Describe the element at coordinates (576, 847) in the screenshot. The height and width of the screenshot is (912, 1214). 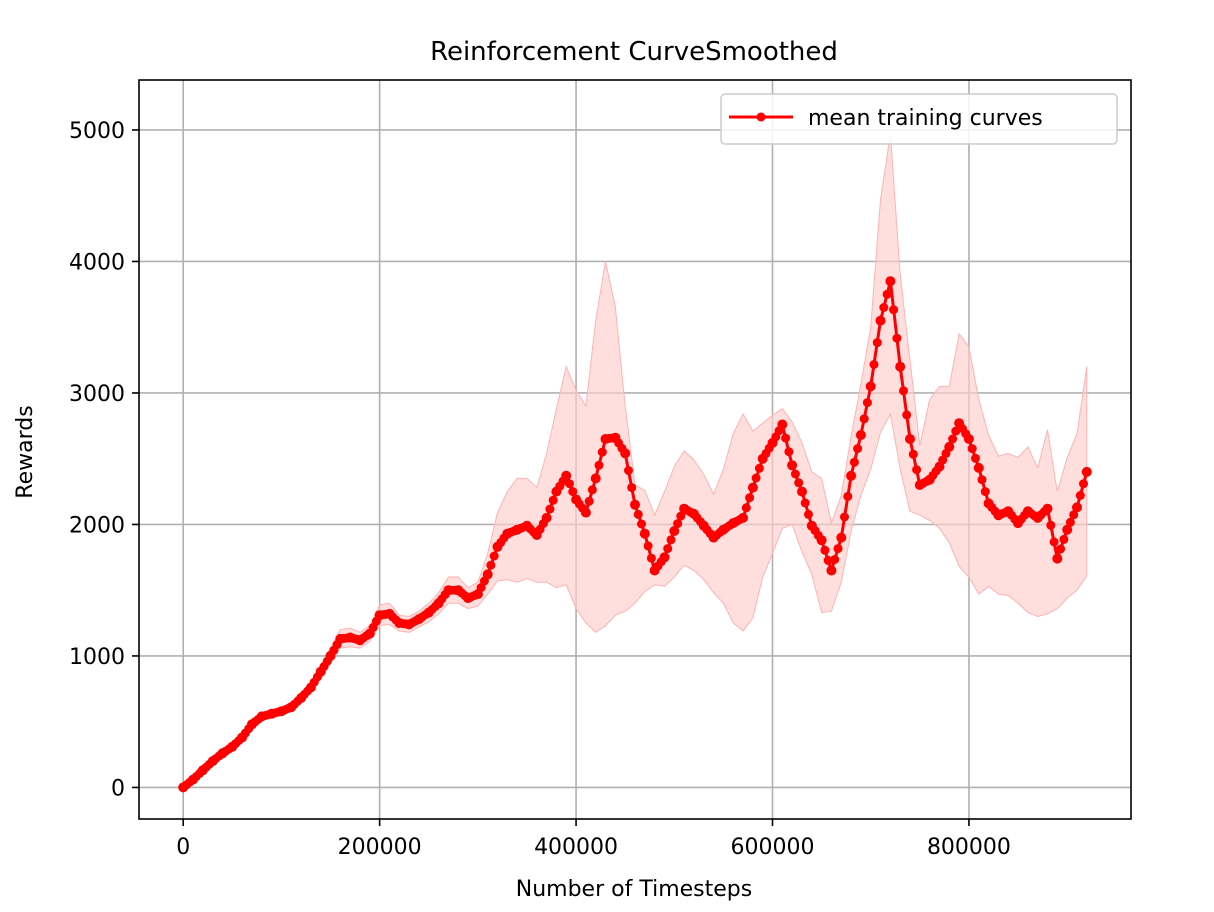
I see `x-tick-label: 400000` at that location.